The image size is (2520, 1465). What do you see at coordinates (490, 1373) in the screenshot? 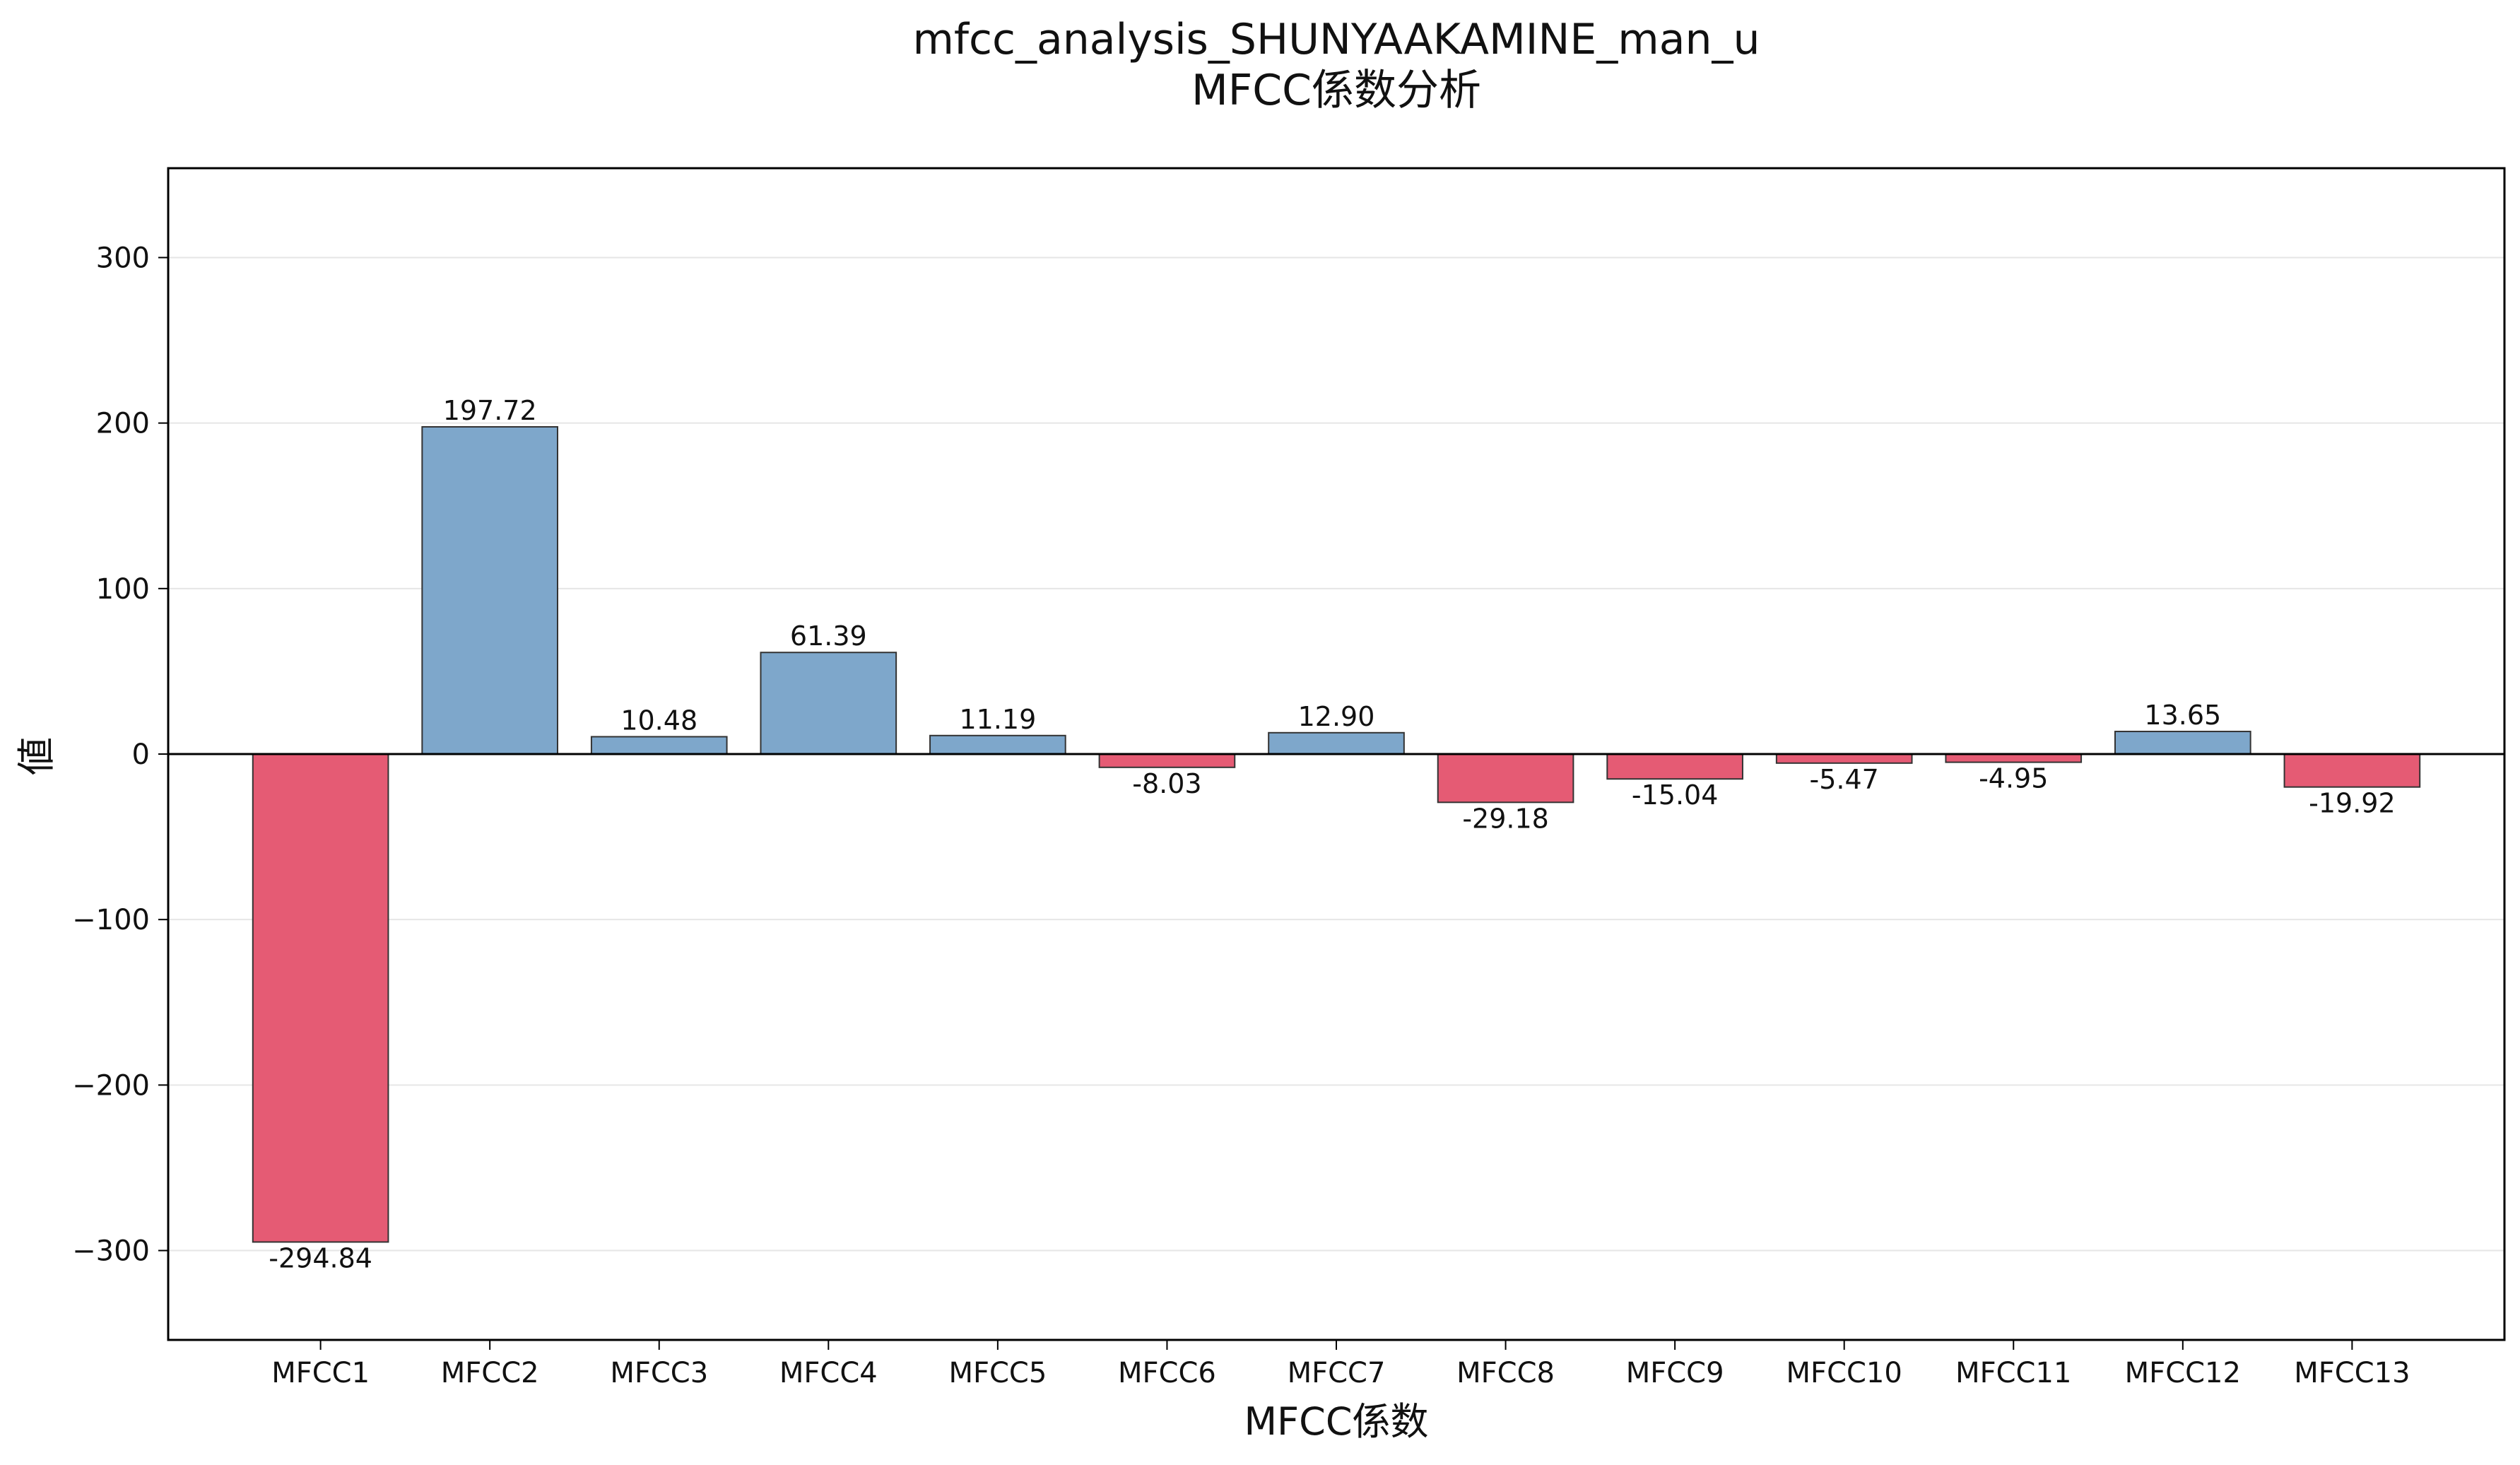
I see `x-tick-label: MFCC2` at bounding box center [490, 1373].